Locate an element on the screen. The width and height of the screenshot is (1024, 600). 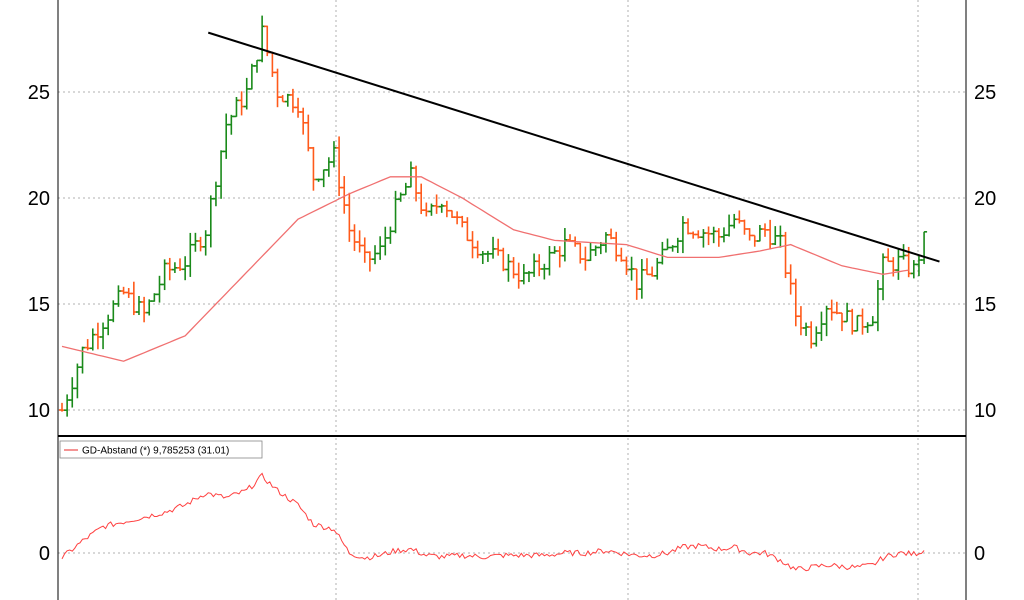
legend-box is located at coordinates (161, 449).